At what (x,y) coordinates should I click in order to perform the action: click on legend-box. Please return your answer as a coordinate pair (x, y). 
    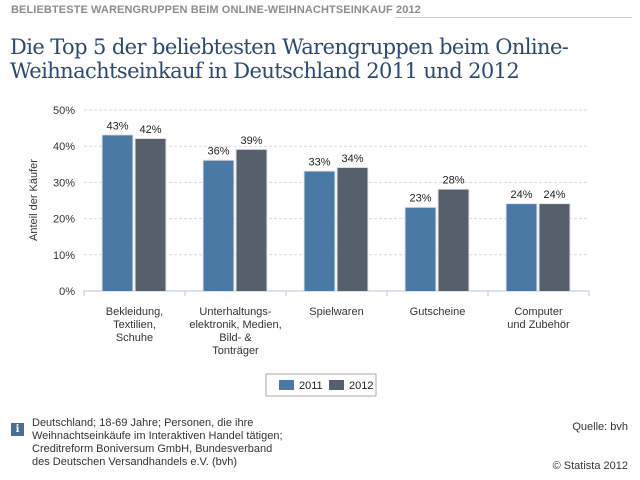
    Looking at the image, I should click on (321, 385).